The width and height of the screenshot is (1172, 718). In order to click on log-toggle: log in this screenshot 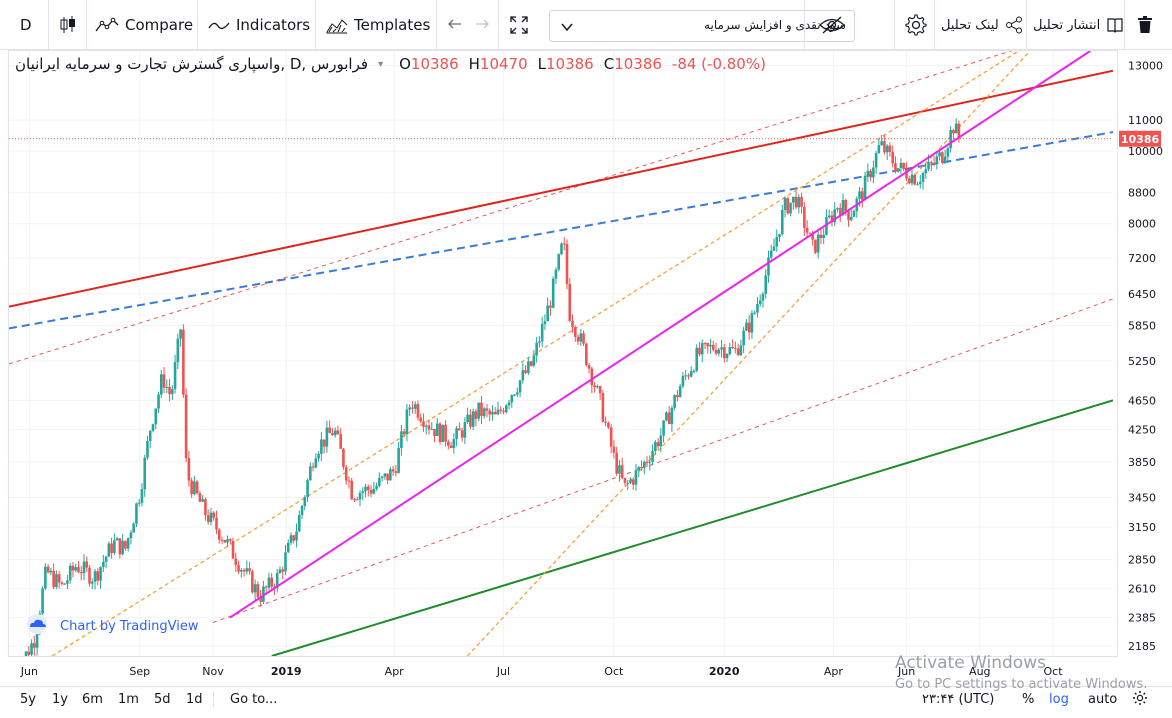, I will do `click(1059, 699)`.